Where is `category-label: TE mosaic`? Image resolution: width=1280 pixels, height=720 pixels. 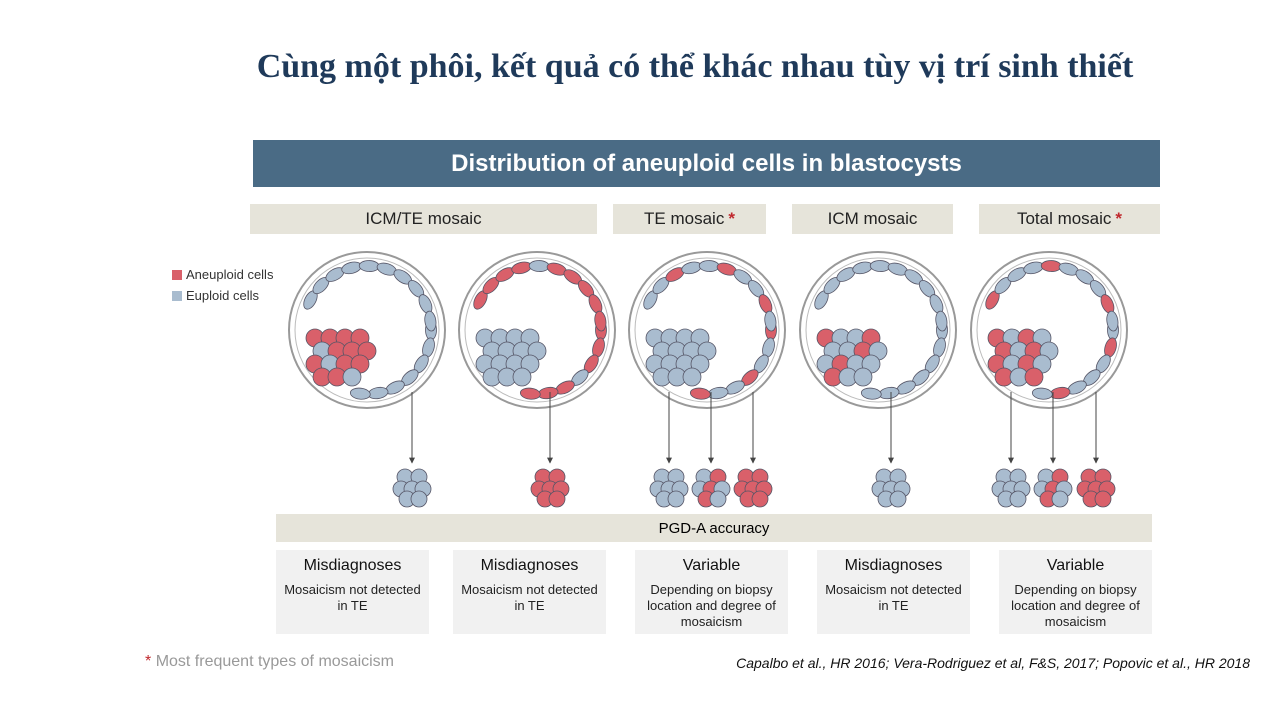 category-label: TE mosaic is located at coordinates (684, 218).